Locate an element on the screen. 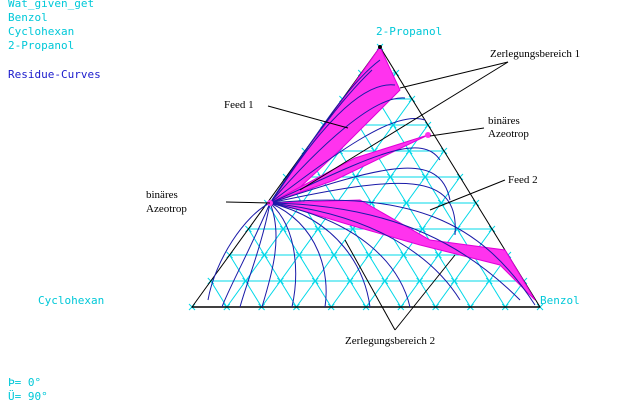 The height and width of the screenshot is (409, 618). leader-zerlegung2-a is located at coordinates (370, 285).